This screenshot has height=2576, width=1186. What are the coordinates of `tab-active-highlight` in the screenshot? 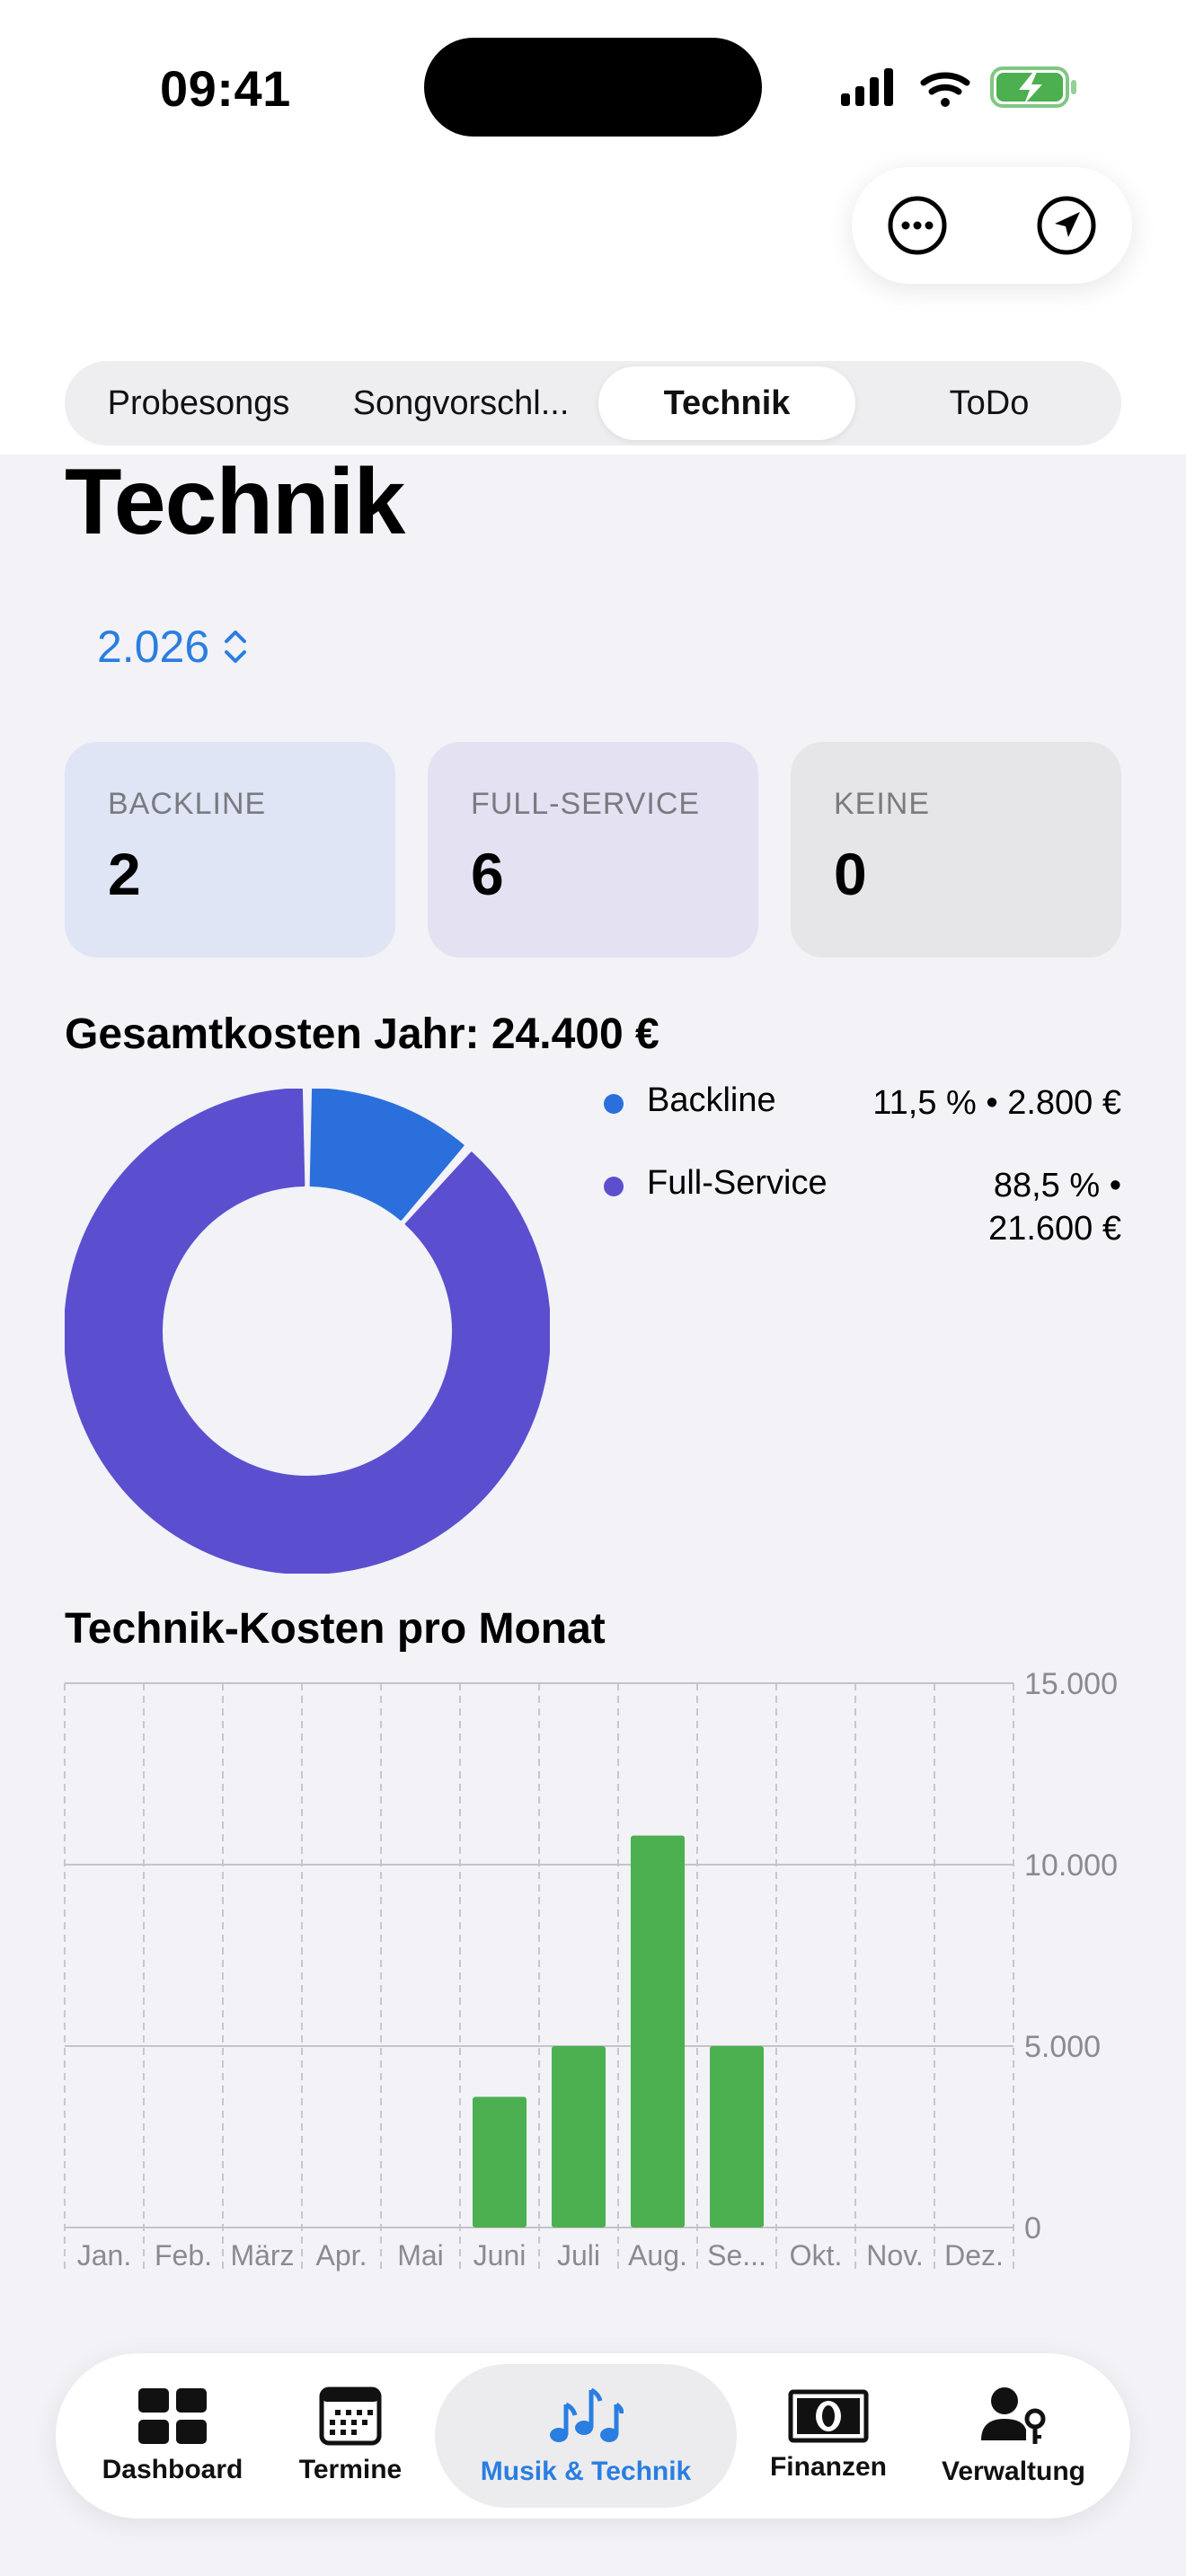 It's located at (586, 2436).